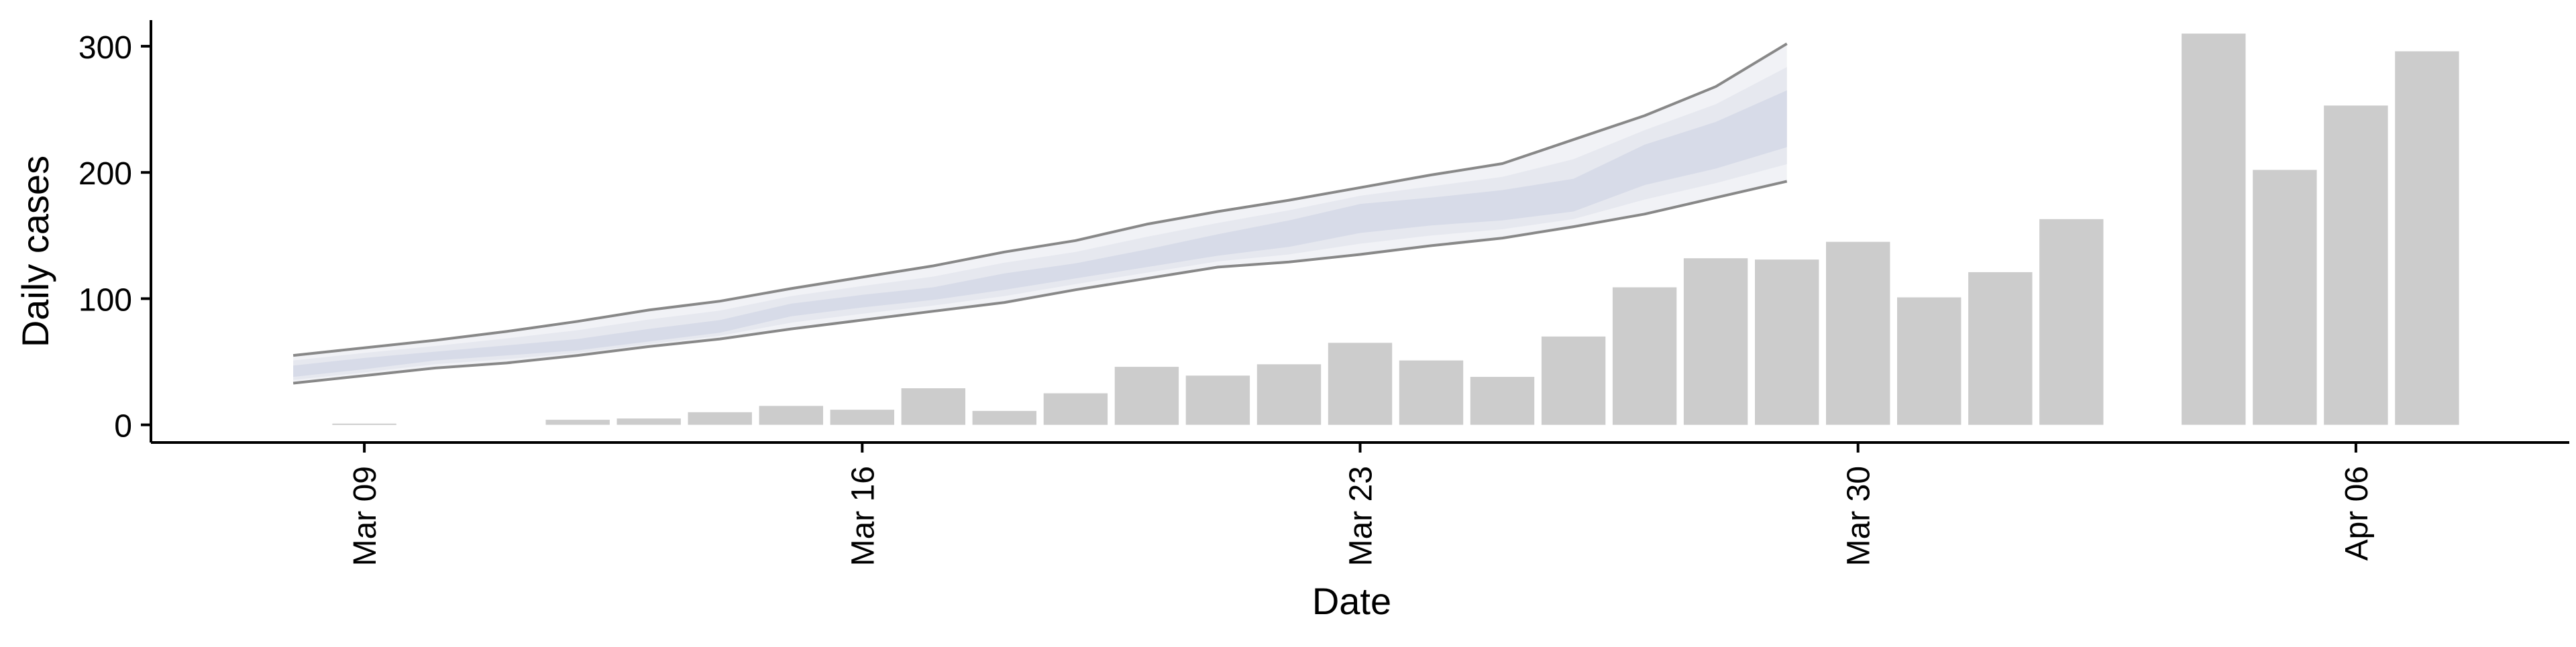  I want to click on x-tick-label-2020-03-23: Mar 23, so click(1361, 516).